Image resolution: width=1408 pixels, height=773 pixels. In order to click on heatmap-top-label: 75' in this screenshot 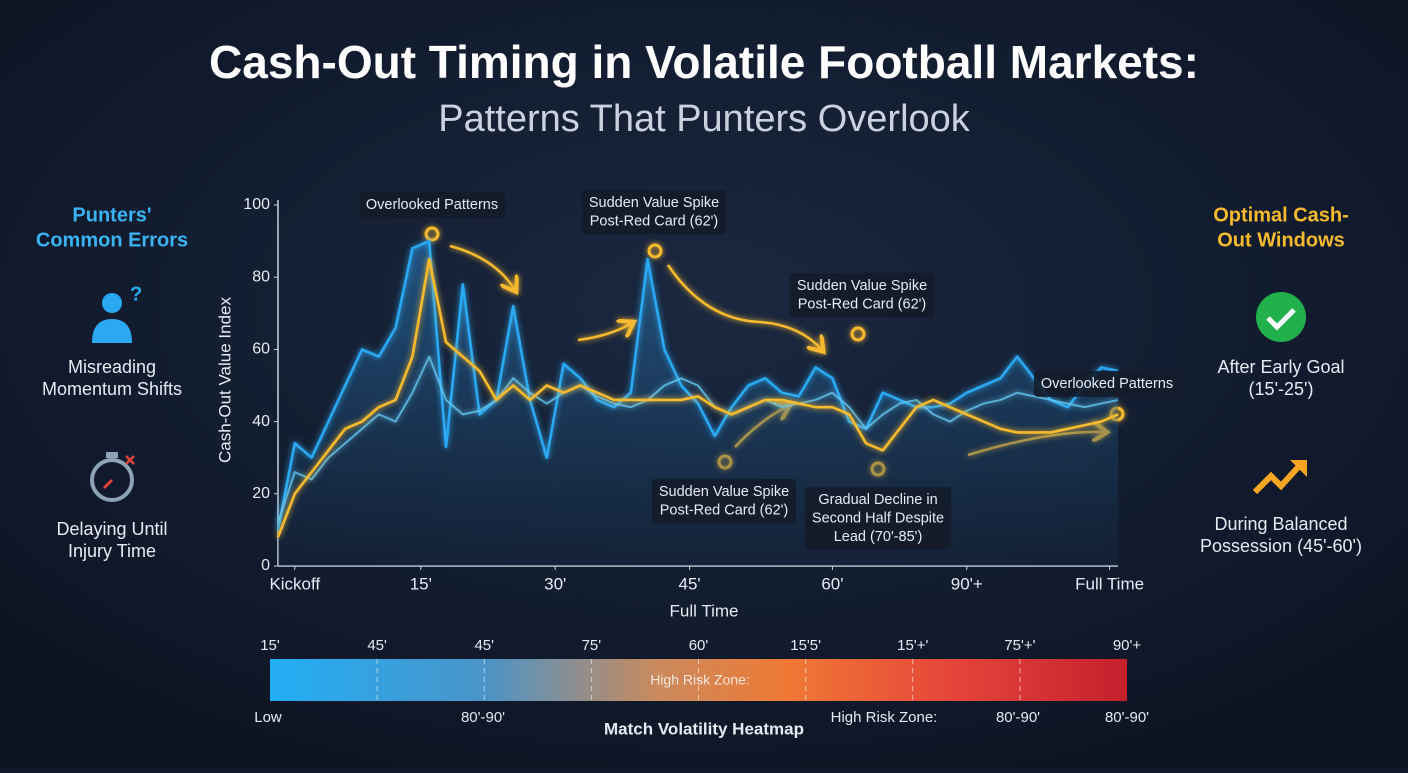, I will do `click(592, 645)`.